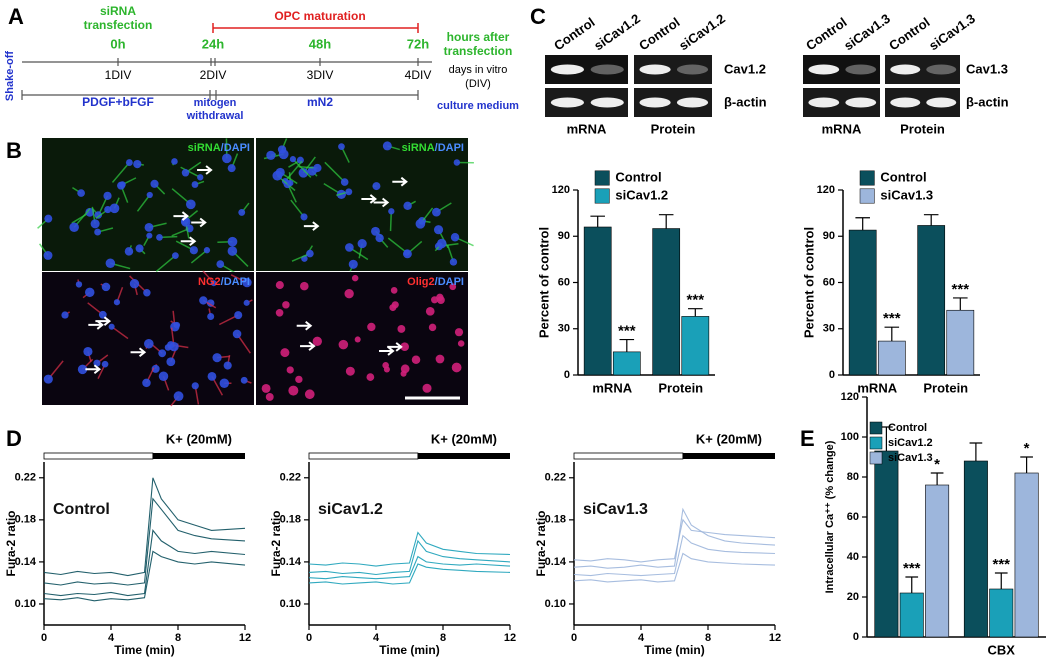  I want to click on y-tick-label: 120, so click(826, 190).